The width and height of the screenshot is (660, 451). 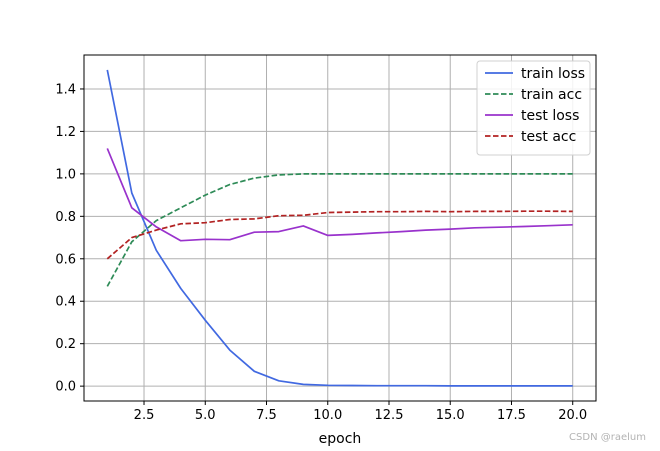 What do you see at coordinates (340, 439) in the screenshot?
I see `x-axis-label: epoch` at bounding box center [340, 439].